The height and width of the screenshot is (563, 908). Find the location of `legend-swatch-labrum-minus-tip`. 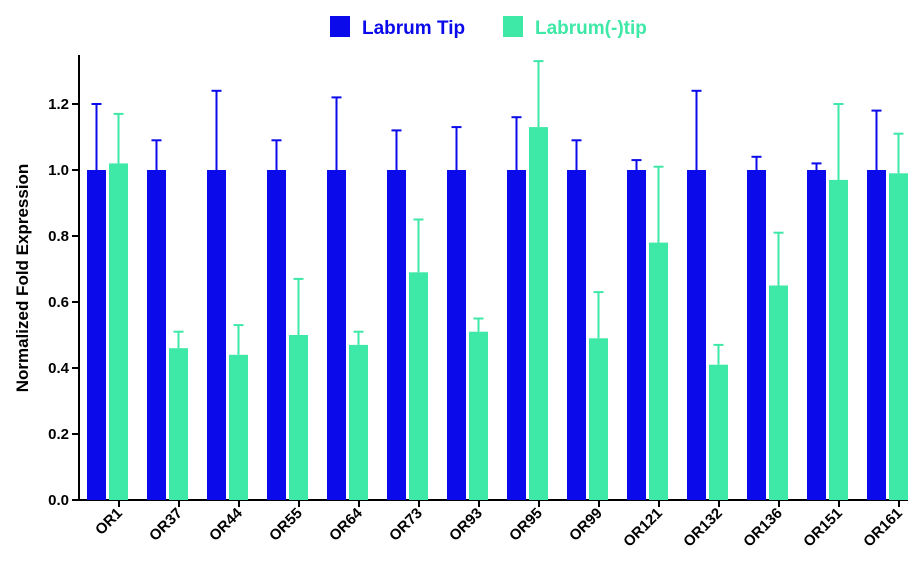

legend-swatch-labrum-minus-tip is located at coordinates (513, 26).